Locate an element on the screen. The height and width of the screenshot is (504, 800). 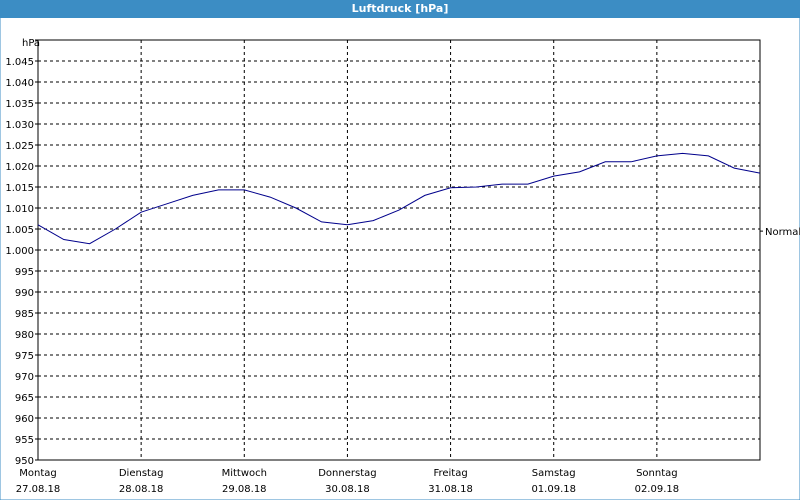
y-tick-label: 1.000 is located at coordinates (19, 251).